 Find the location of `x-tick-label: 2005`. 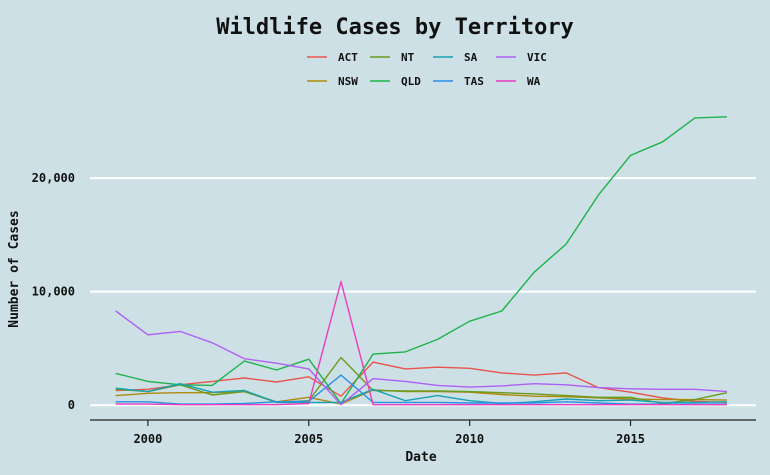

x-tick-label: 2005 is located at coordinates (308, 439).